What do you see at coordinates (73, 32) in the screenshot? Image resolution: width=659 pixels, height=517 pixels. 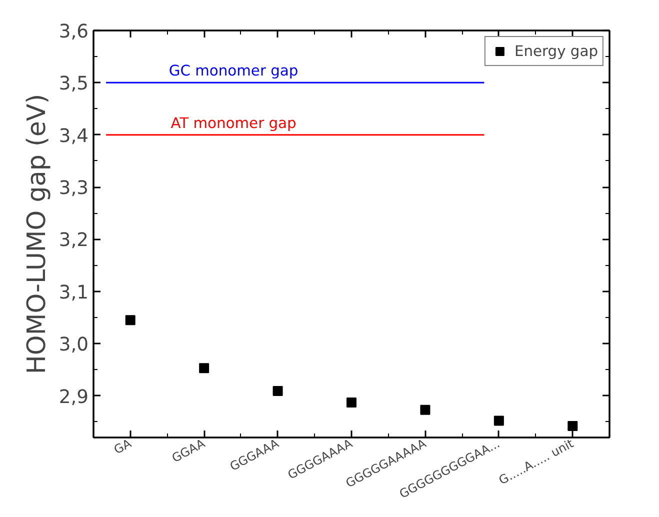 I see `y-tick-label: 3,6` at bounding box center [73, 32].